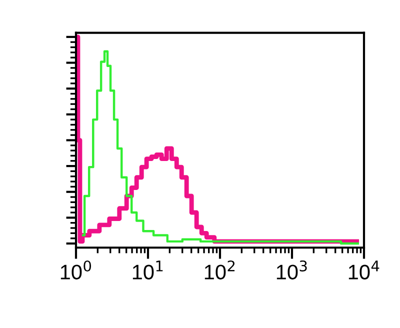 This screenshot has height=328, width=400. What do you see at coordinates (219, 270) in the screenshot?
I see `x-tick-label: 10$^{2}$` at bounding box center [219, 270].